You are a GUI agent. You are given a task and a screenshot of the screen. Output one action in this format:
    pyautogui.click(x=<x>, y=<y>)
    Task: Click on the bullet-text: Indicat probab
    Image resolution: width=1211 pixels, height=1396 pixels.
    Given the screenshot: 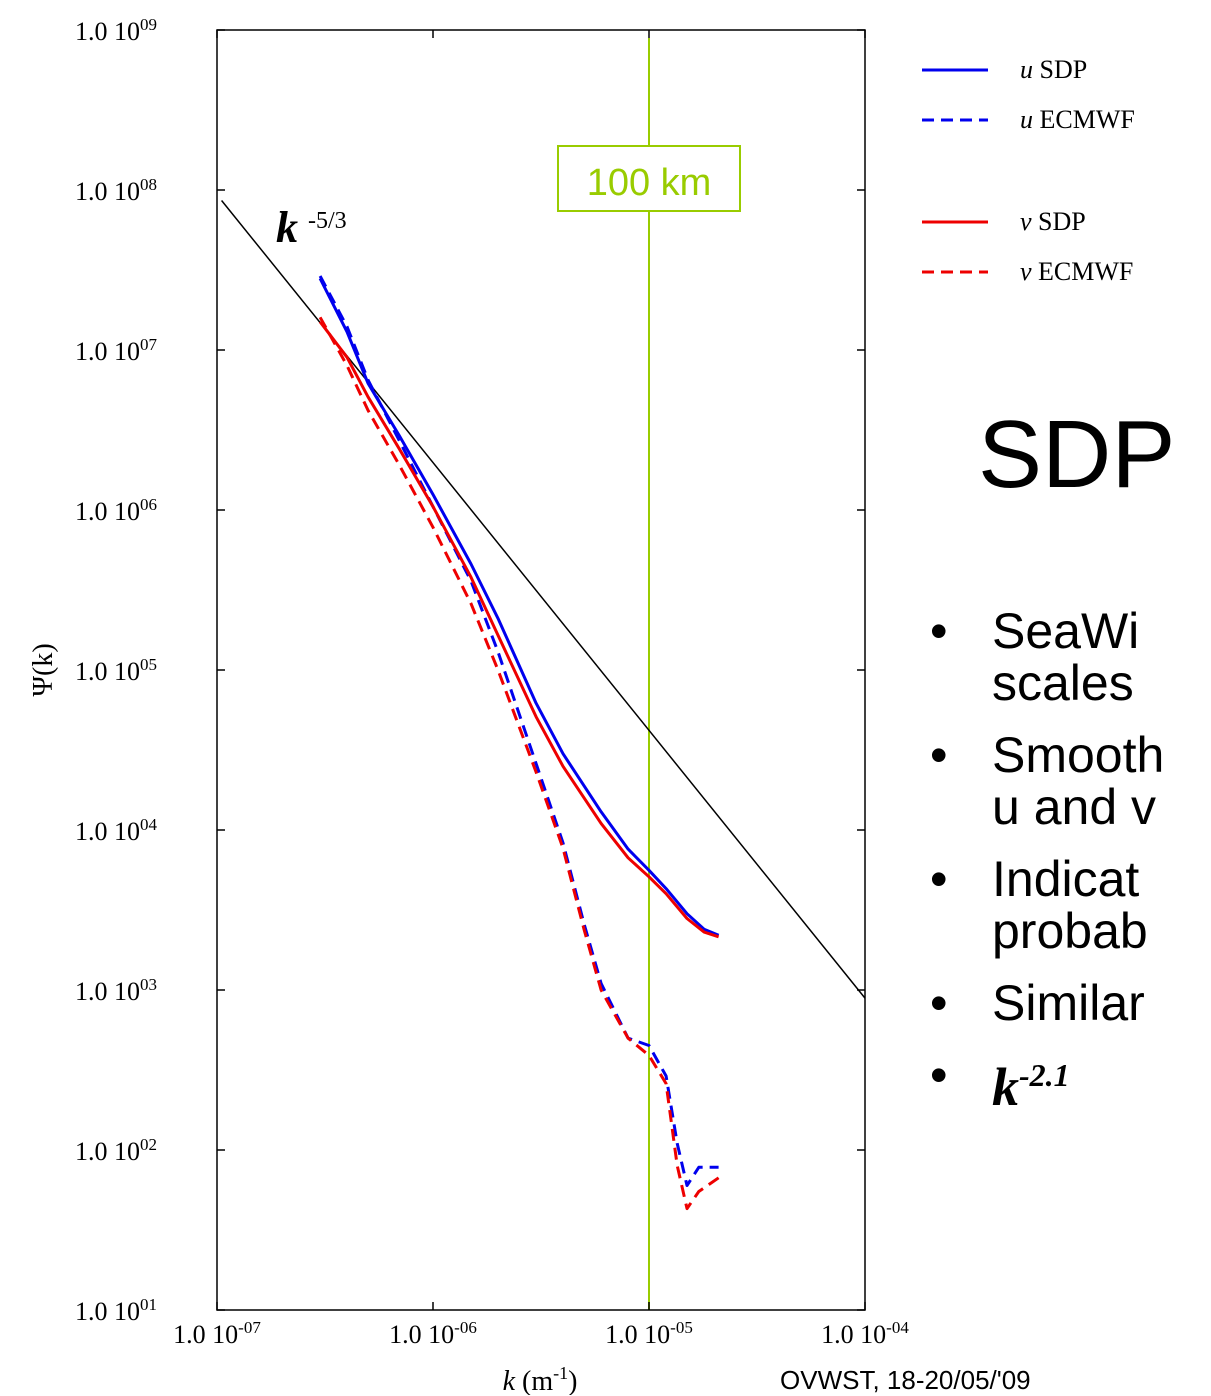 What is the action you would take?
    pyautogui.click(x=1070, y=905)
    